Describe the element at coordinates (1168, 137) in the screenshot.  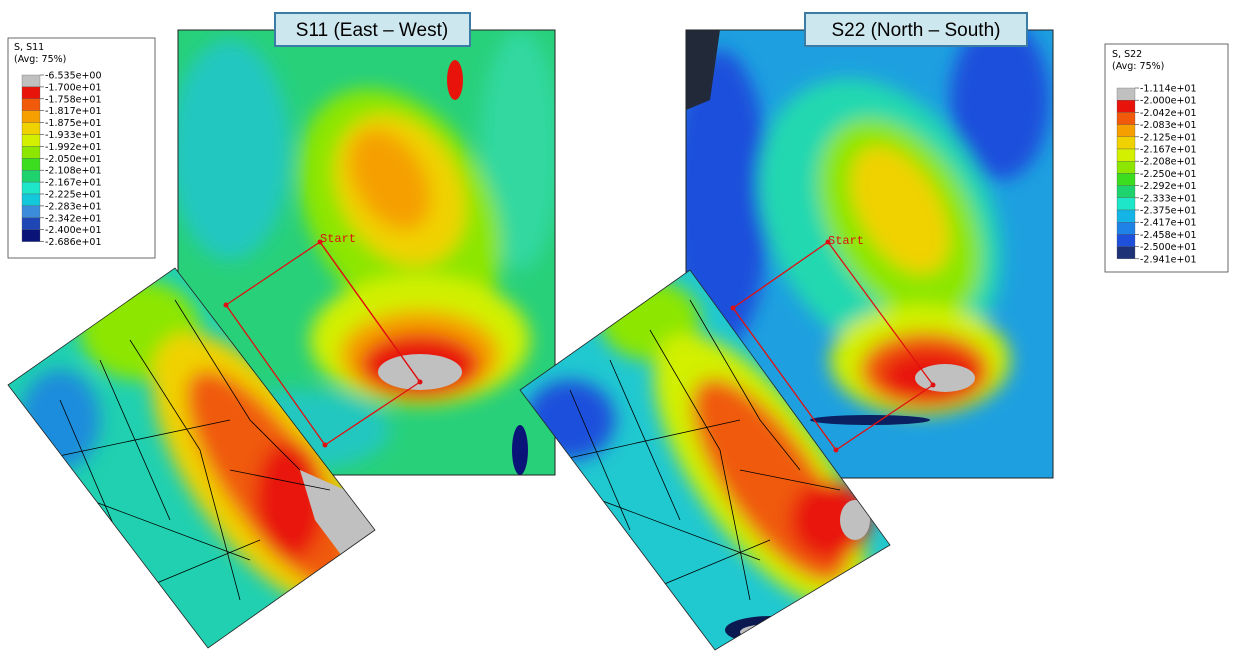
I see `legend-label: -2.125e+01` at that location.